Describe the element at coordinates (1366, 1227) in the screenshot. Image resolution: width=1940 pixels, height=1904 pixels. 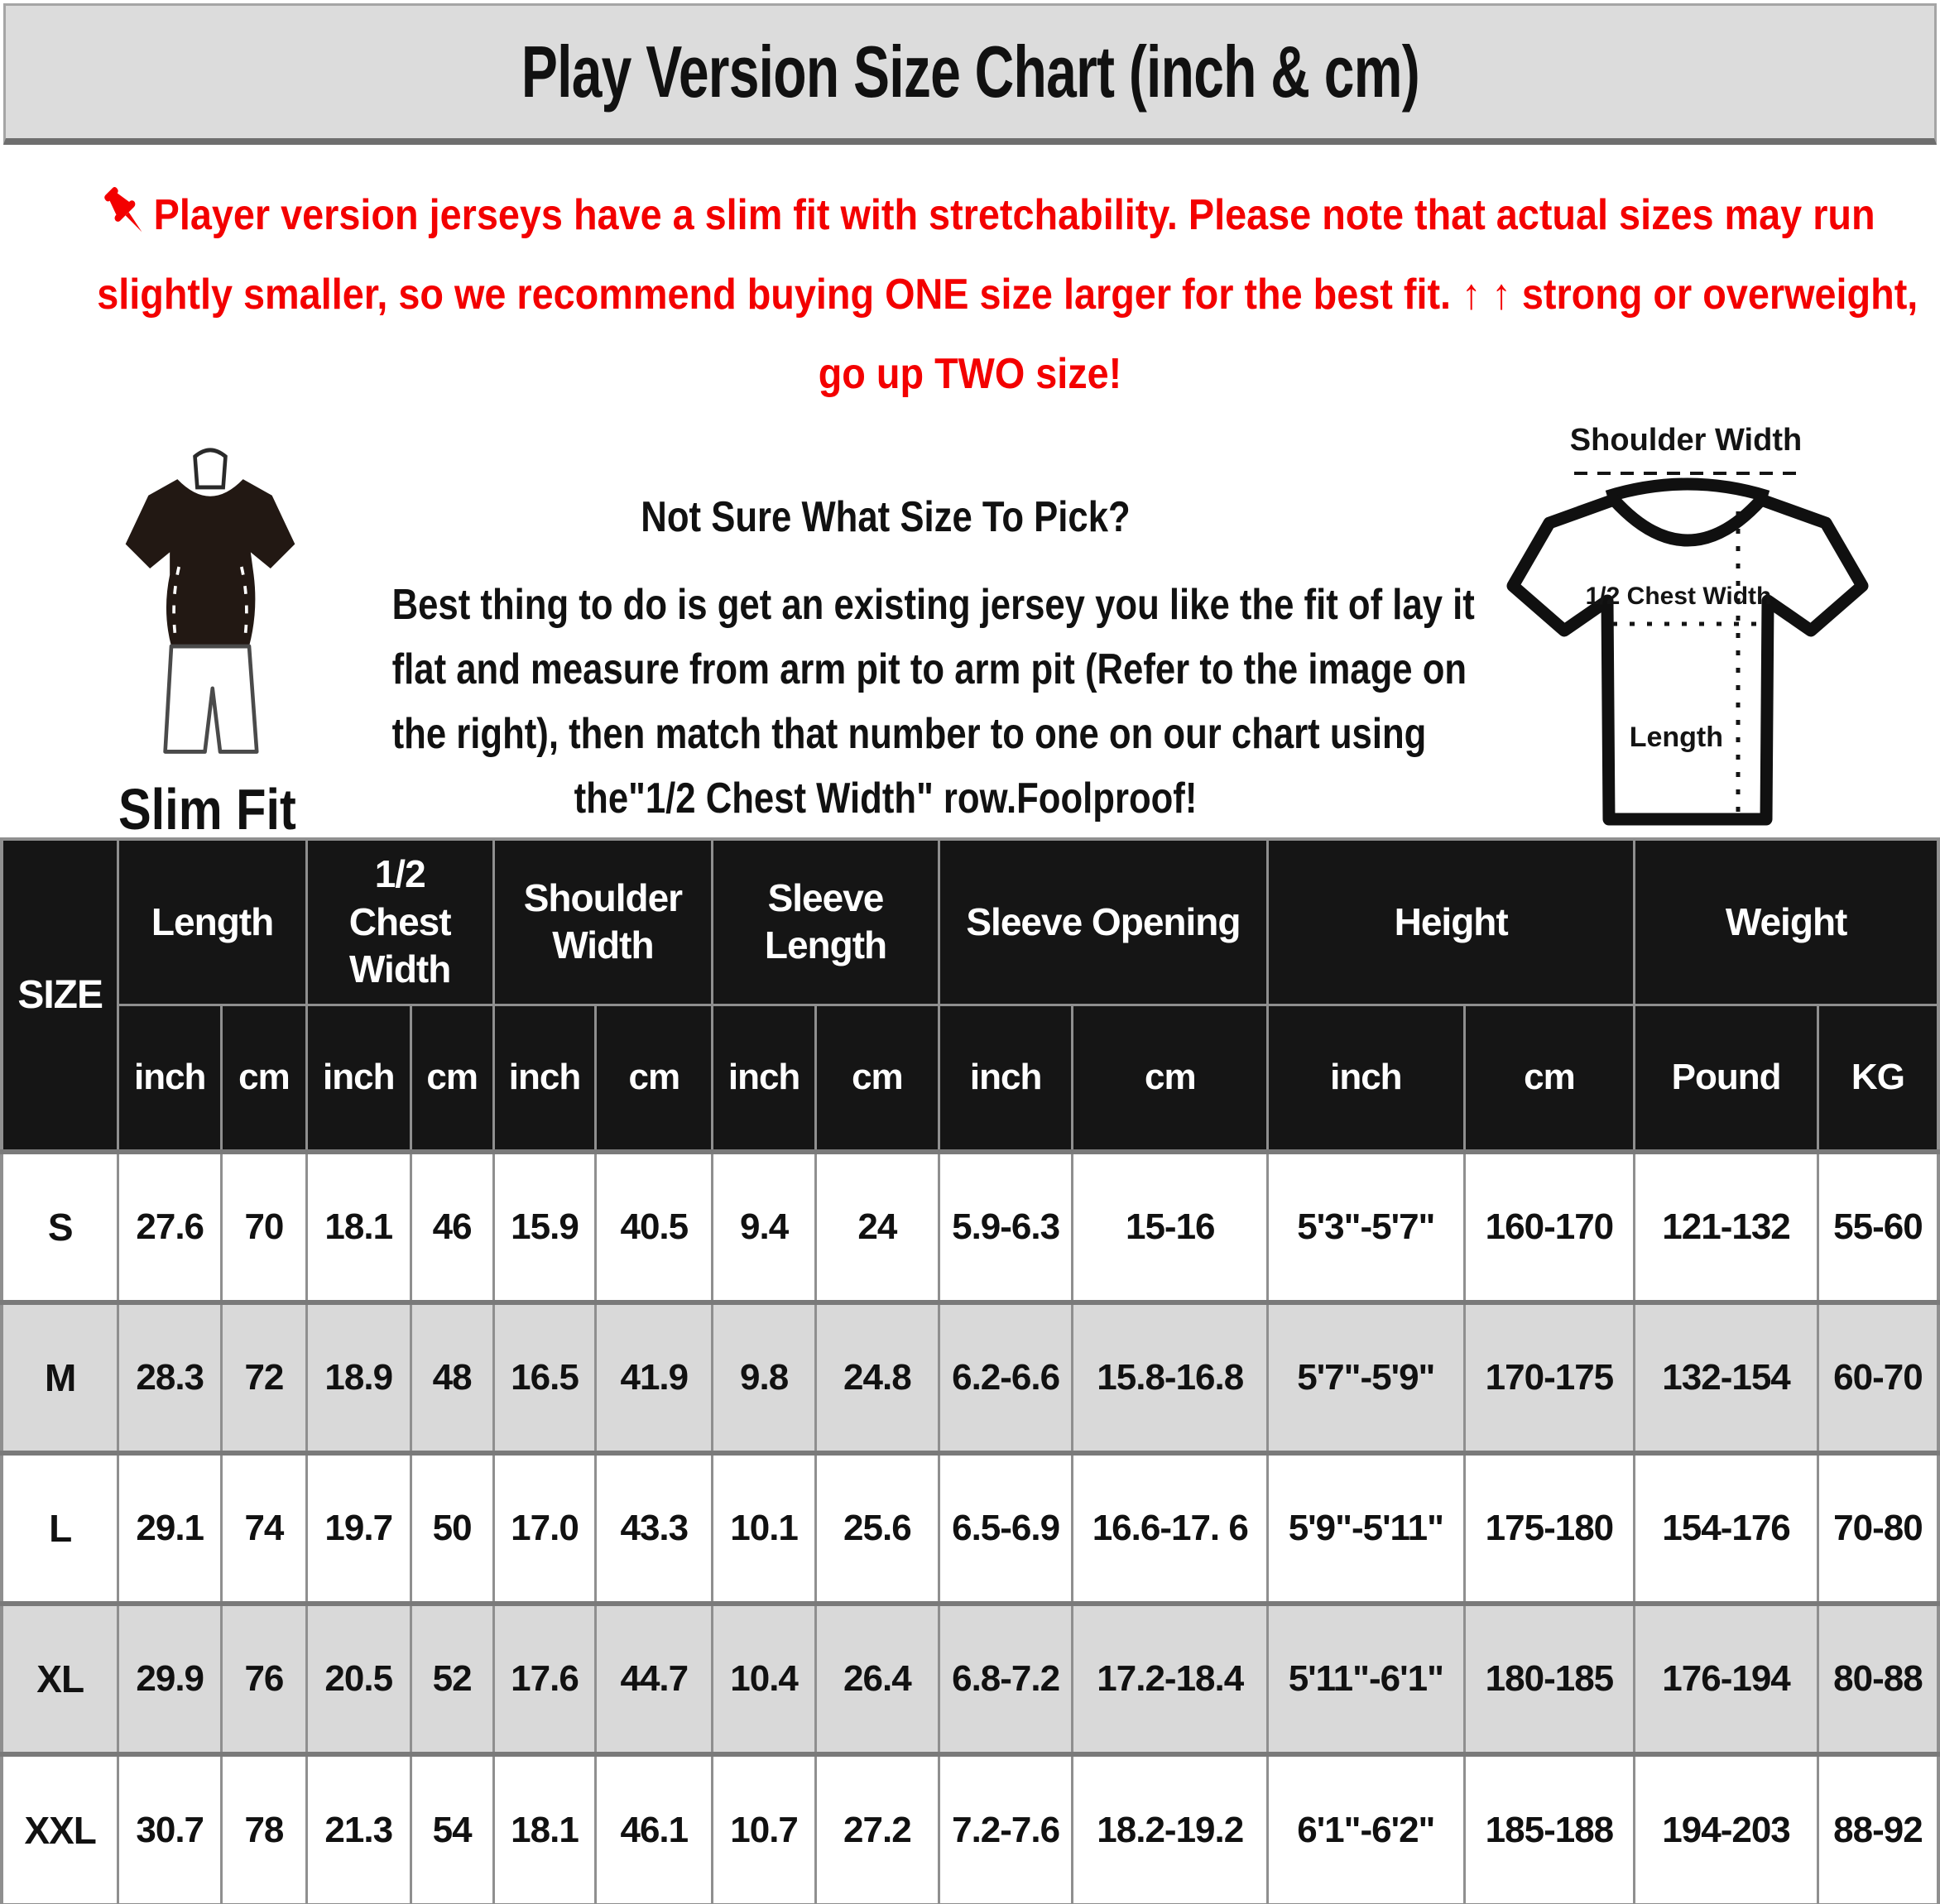
I see `value-cell: 5'3"-5'7"` at that location.